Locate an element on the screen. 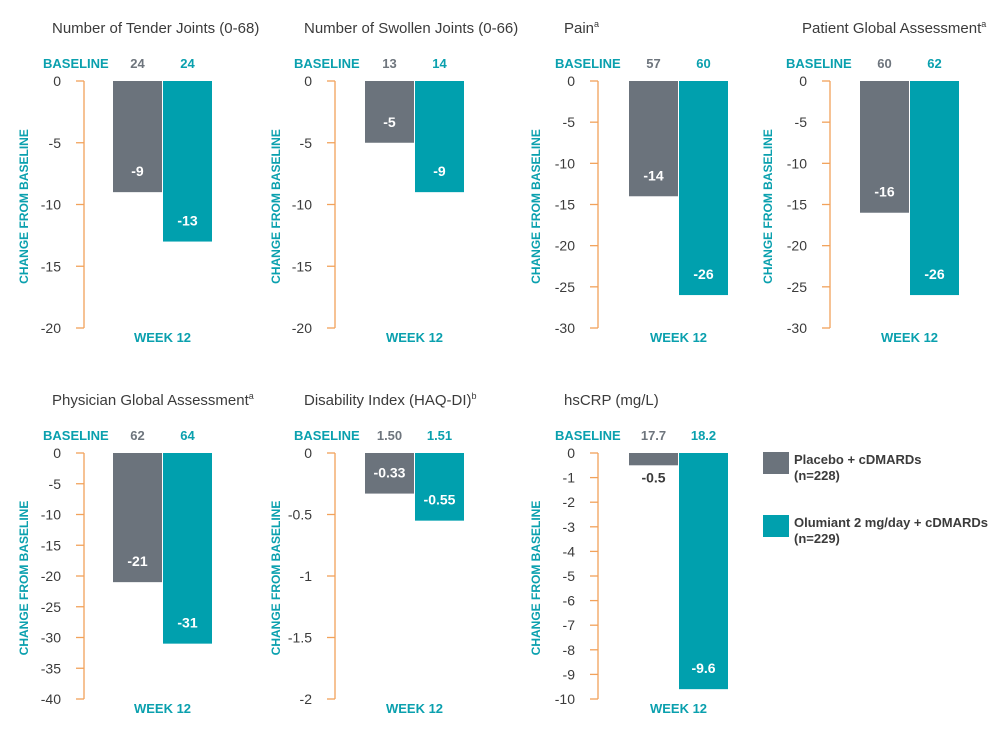 This screenshot has width=1008, height=737. panel-3-tick-label-6: -30 is located at coordinates (565, 328).